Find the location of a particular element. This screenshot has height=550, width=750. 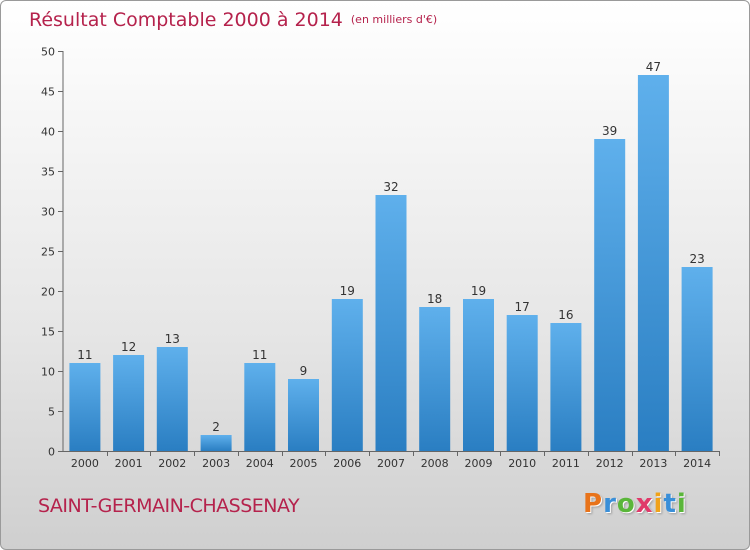

logo-letter: P is located at coordinates (593, 504).